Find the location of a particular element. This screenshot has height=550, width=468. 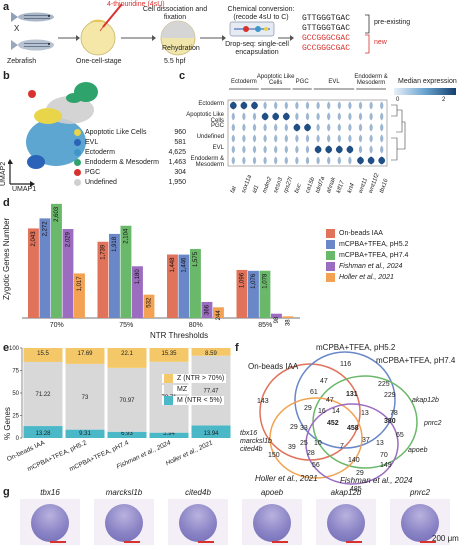

venn-count: 485 is located at coordinates (356, 489).